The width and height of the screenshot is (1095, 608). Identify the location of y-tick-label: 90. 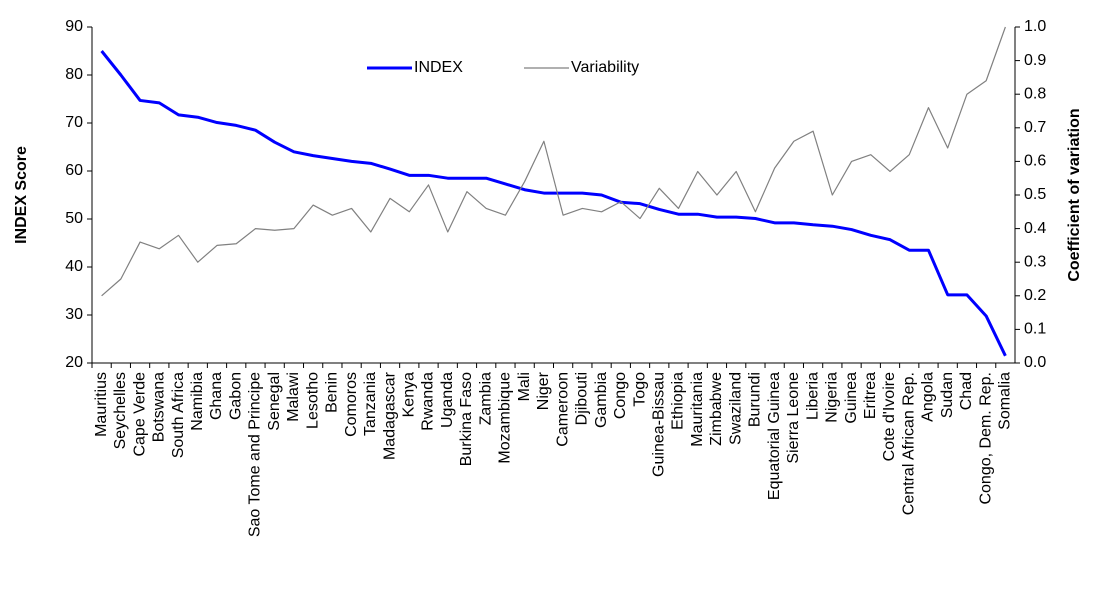
(74, 26).